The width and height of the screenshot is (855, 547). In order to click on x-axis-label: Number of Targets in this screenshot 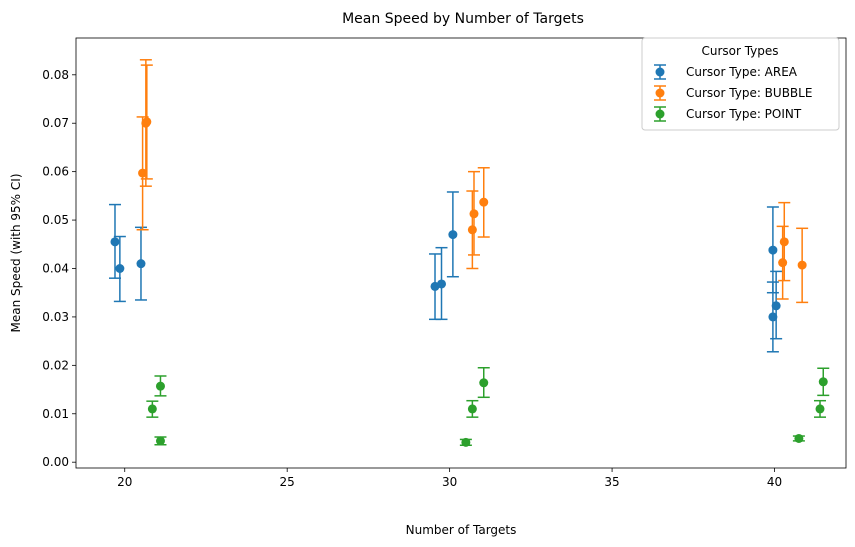, I will do `click(461, 530)`.